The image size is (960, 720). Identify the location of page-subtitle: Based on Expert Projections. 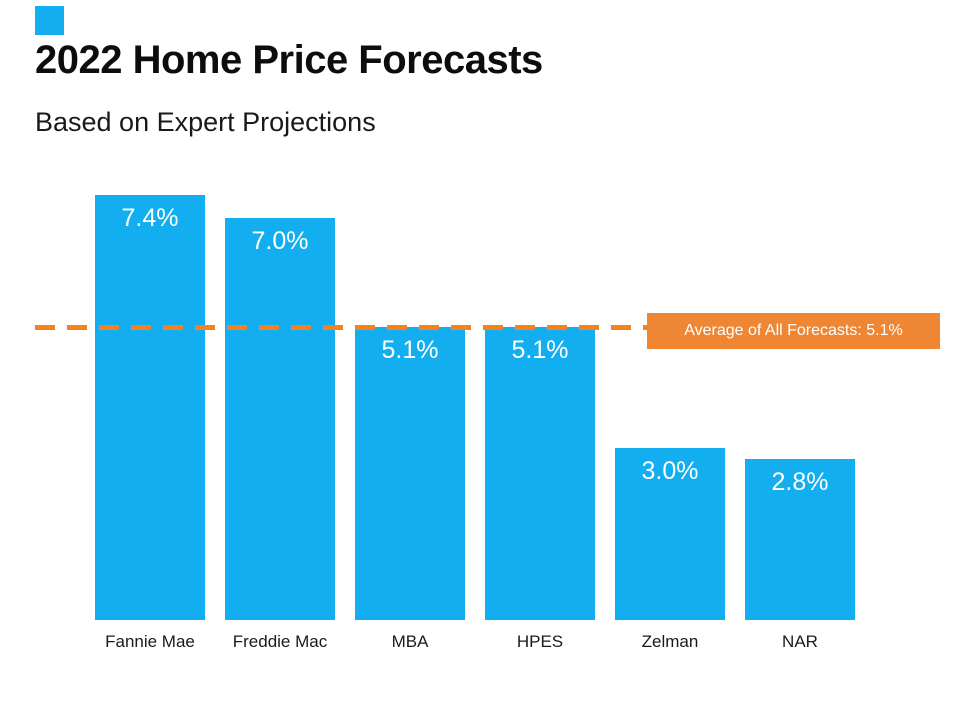
(205, 122).